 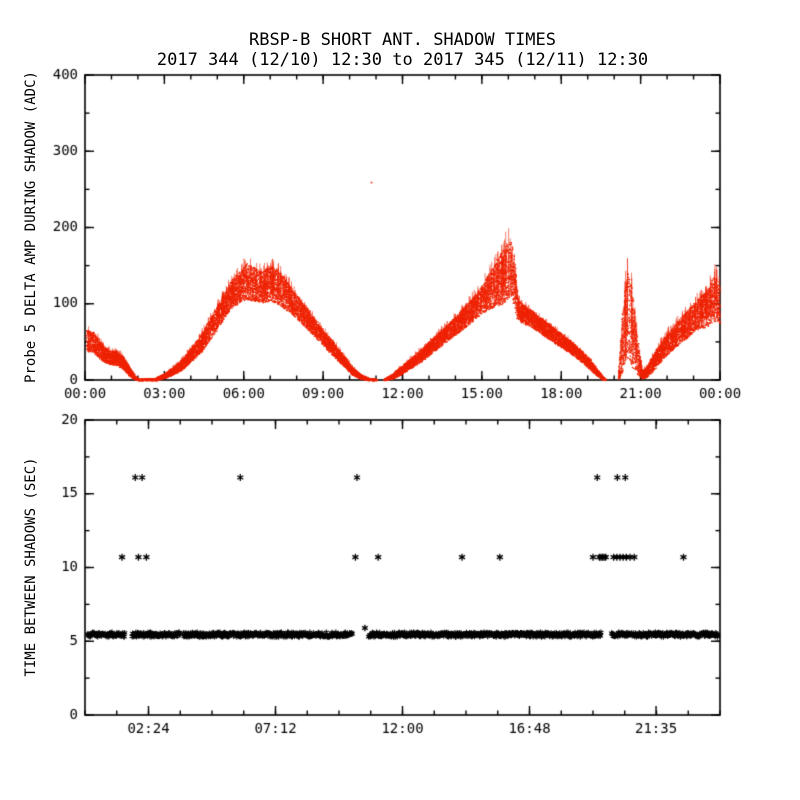 What do you see at coordinates (31, 567) in the screenshot?
I see `bottom-panel-y-axis-label: TIME BETWEEN SHADOWS (SEC)` at bounding box center [31, 567].